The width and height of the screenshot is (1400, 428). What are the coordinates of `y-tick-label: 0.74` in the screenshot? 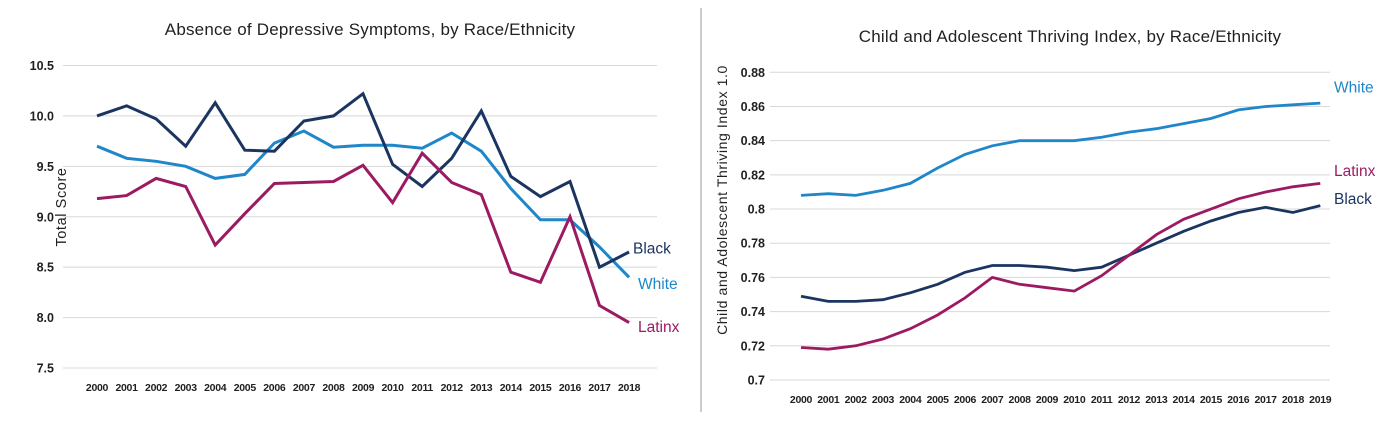 It's located at (753, 312).